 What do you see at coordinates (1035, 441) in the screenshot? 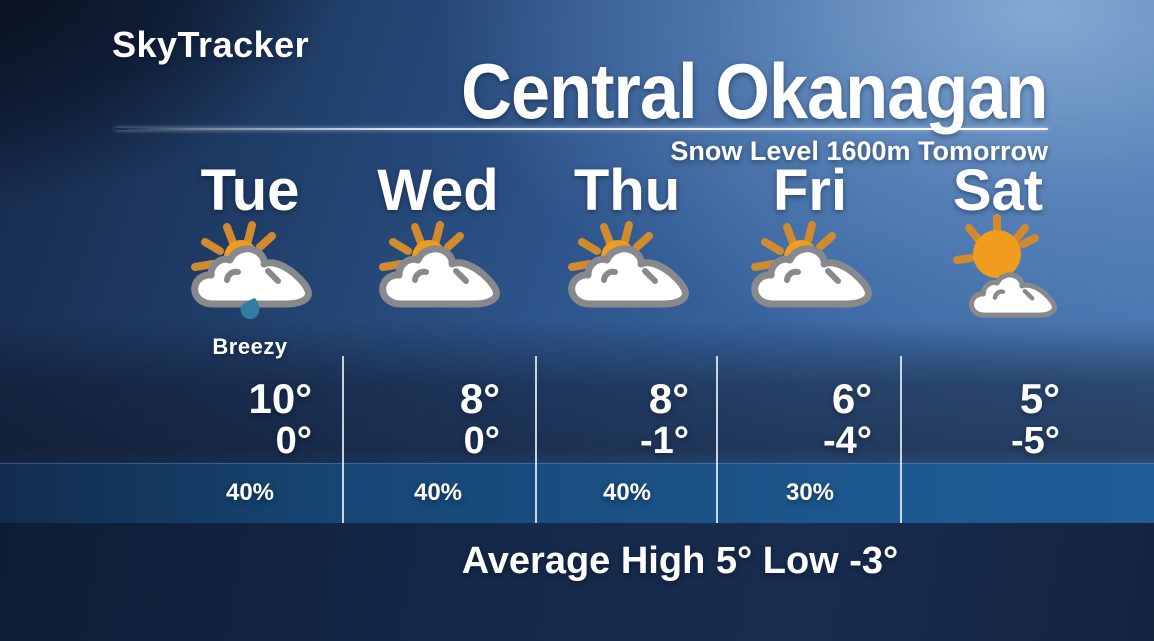
I see `low-temp: -5°` at bounding box center [1035, 441].